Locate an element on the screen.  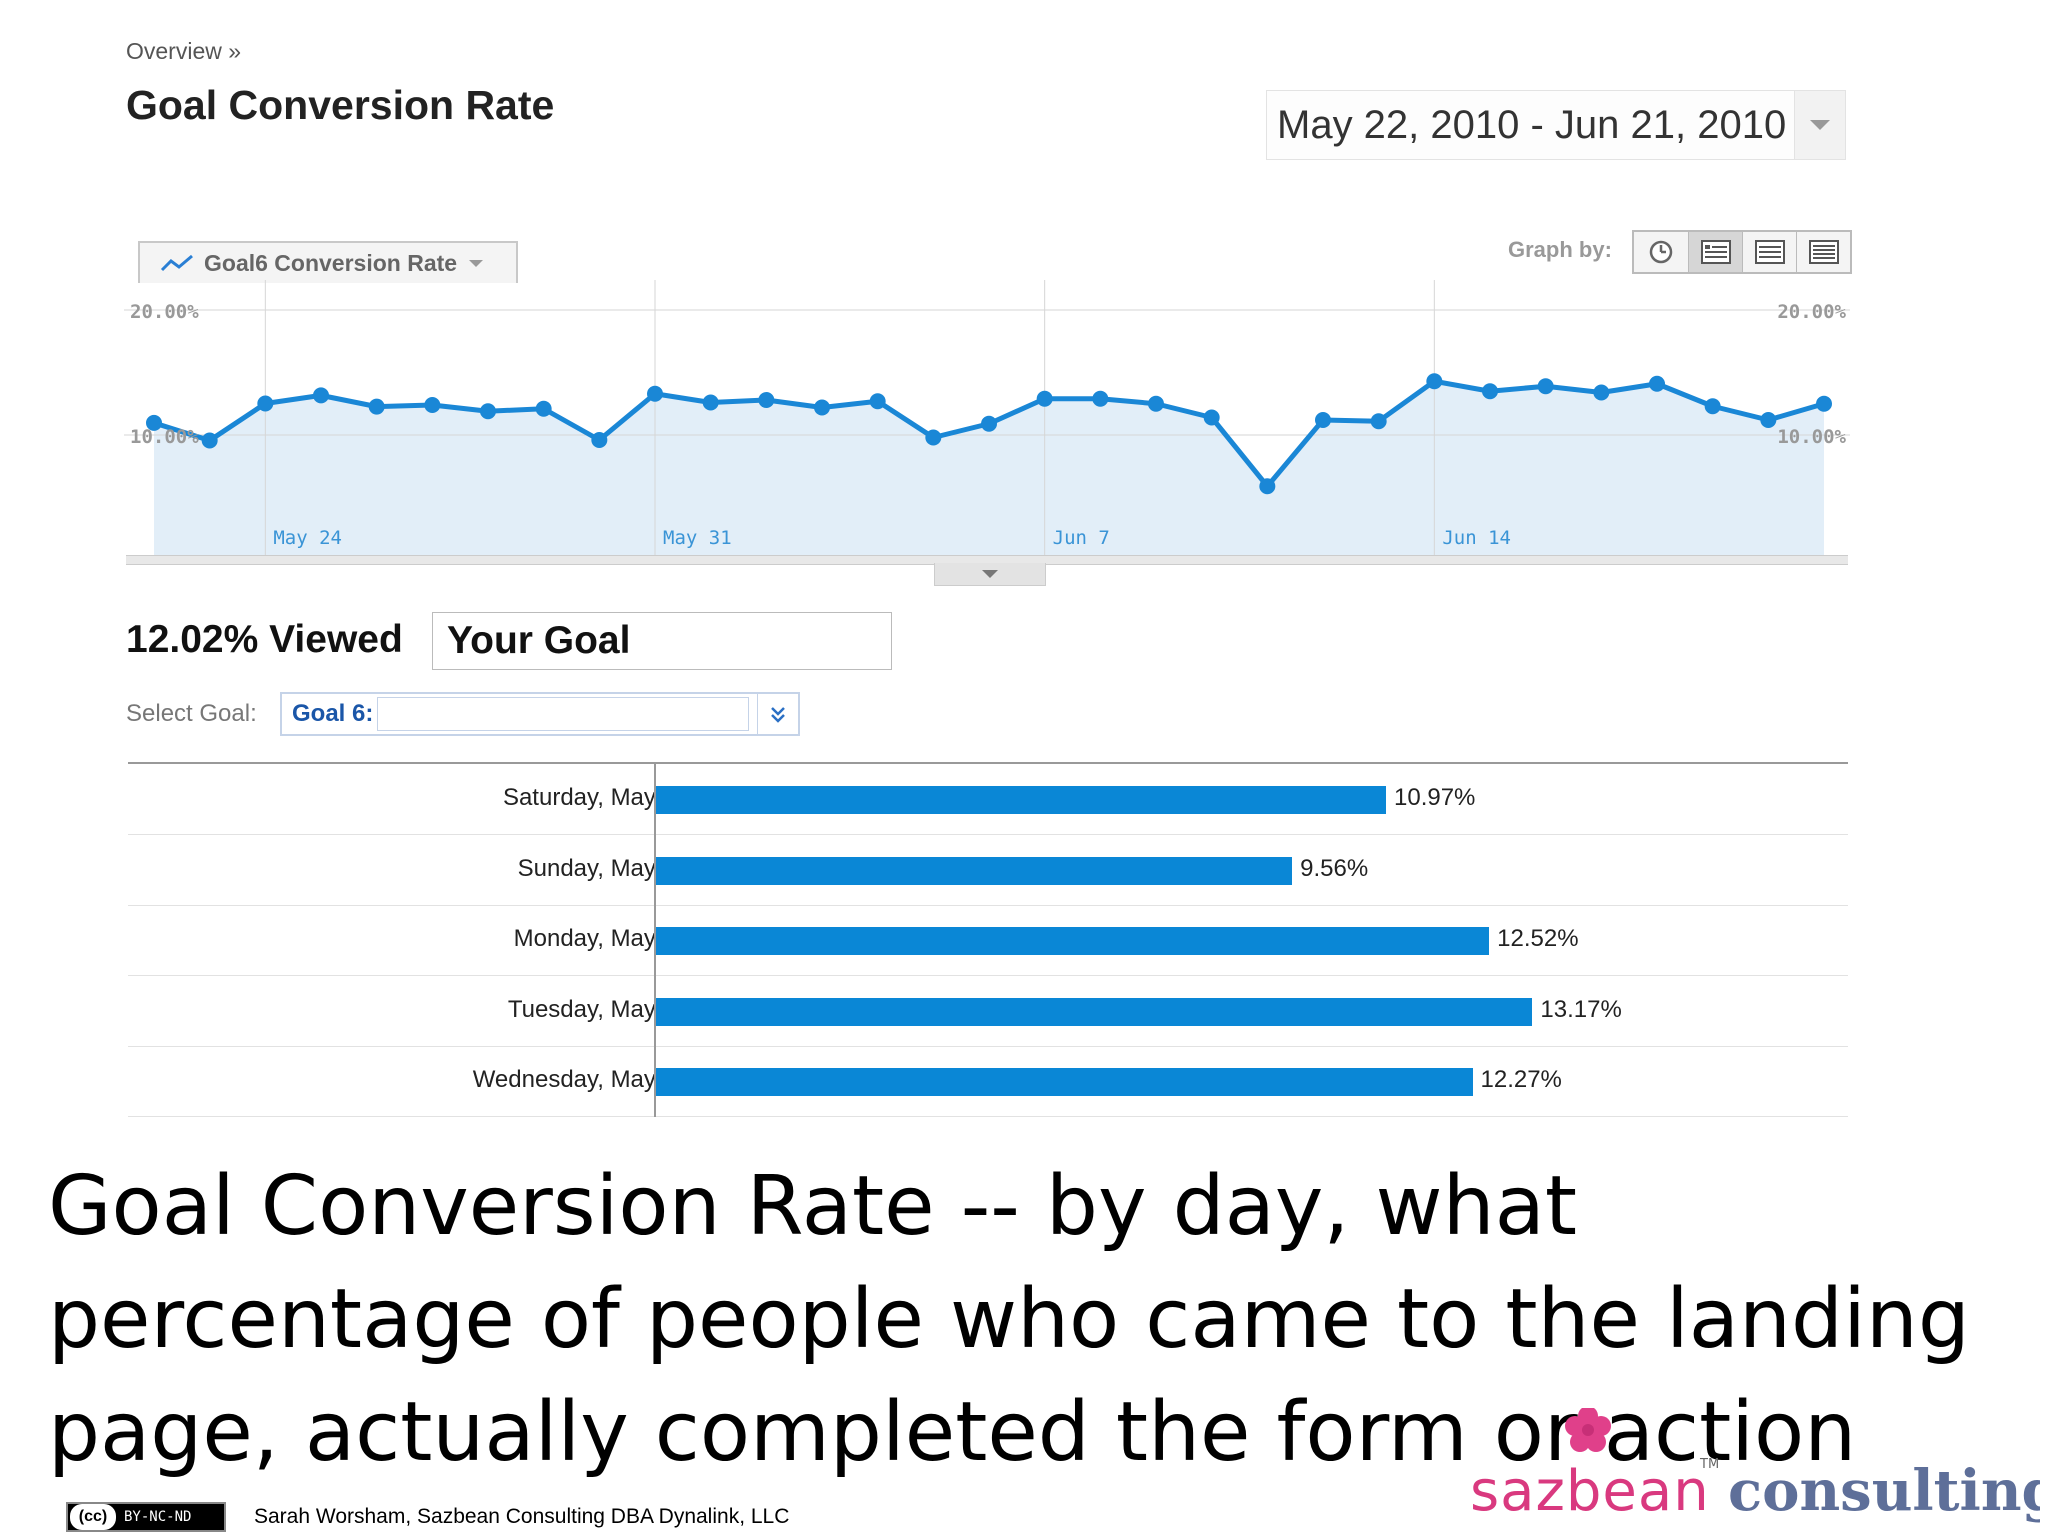
page-title: Goal Conversion Rate is located at coordinates (340, 105).